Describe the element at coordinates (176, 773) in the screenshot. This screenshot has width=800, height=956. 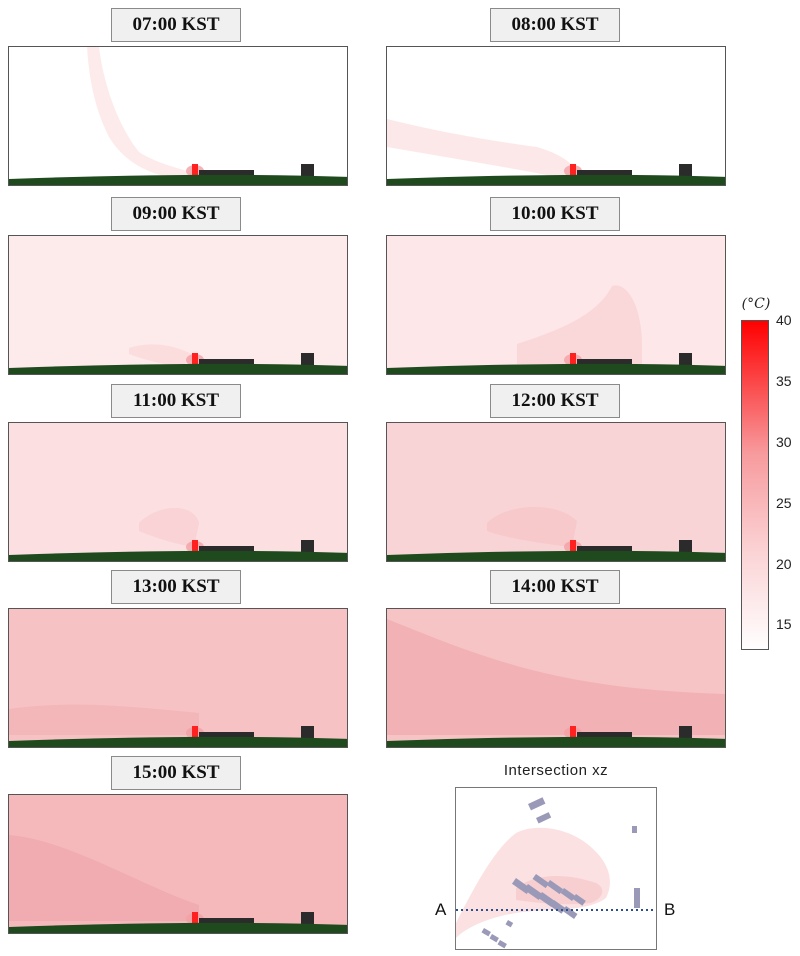
I see `panel-label-1500: 15:00 KST` at that location.